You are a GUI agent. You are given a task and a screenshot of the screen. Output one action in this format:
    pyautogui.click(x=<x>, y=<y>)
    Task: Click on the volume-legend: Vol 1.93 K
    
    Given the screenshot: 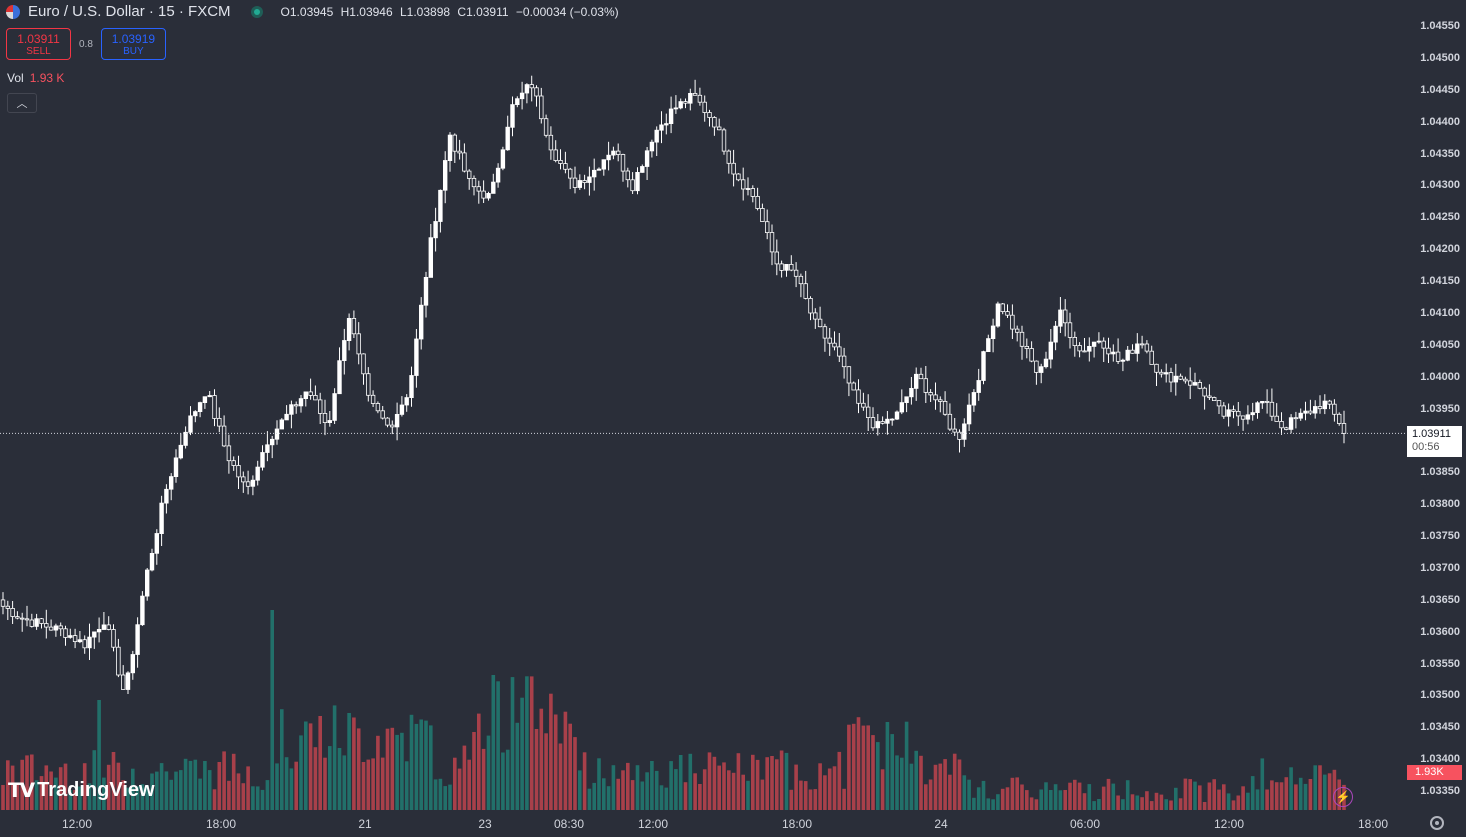 What is the action you would take?
    pyautogui.click(x=35, y=78)
    